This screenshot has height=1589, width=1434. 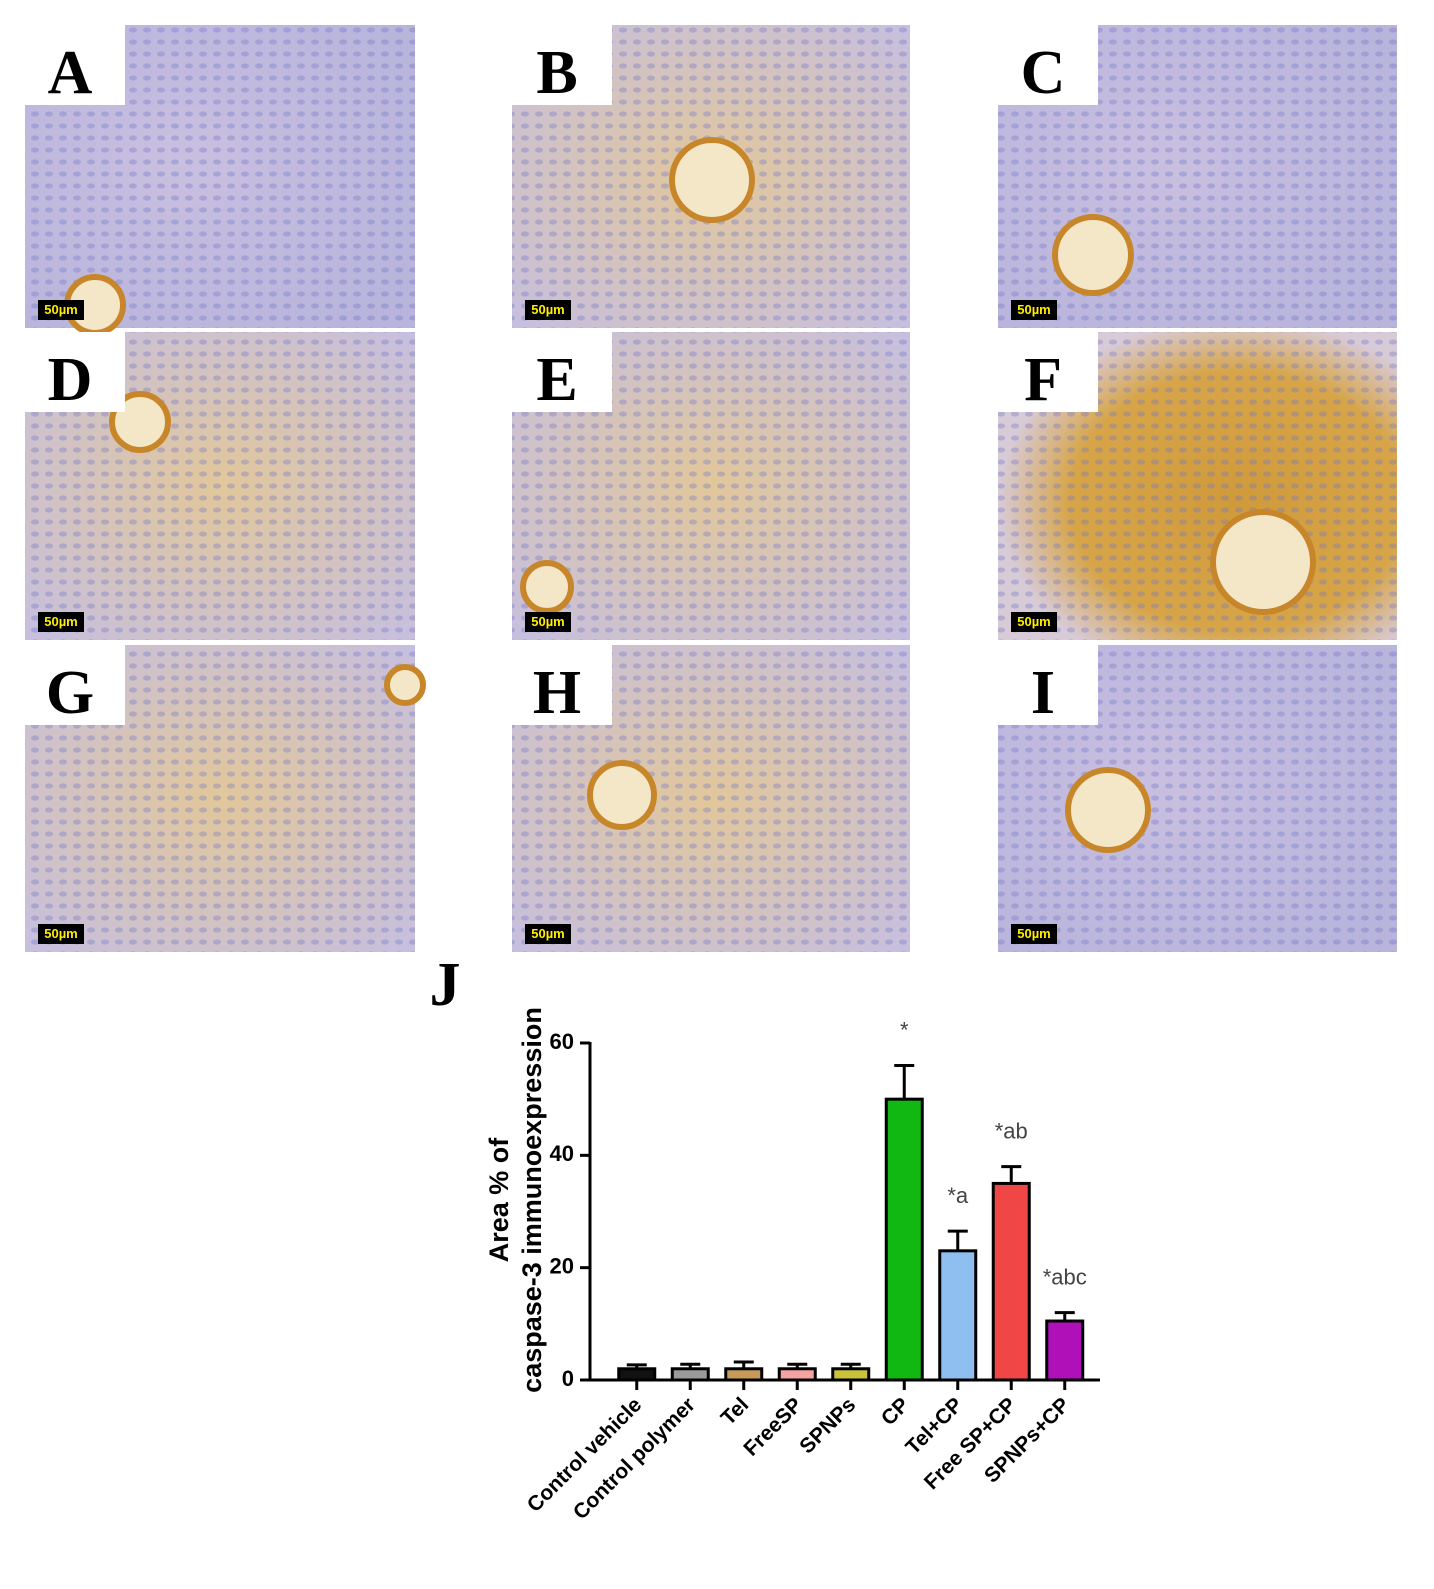 What do you see at coordinates (556, 73) in the screenshot?
I see `panel-label: B` at bounding box center [556, 73].